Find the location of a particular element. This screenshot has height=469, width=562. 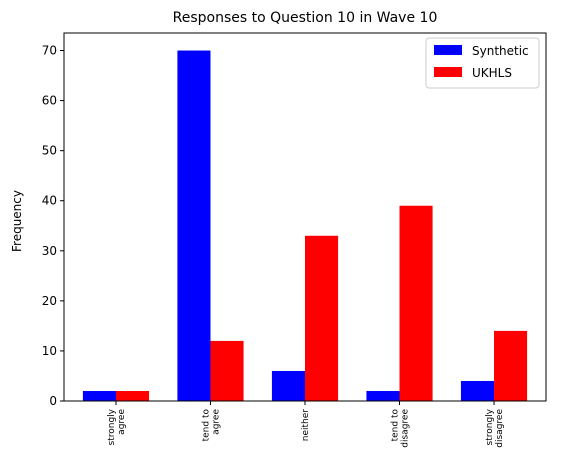

chart-title: Responses to Question 10 in Wave 10 is located at coordinates (305, 18).